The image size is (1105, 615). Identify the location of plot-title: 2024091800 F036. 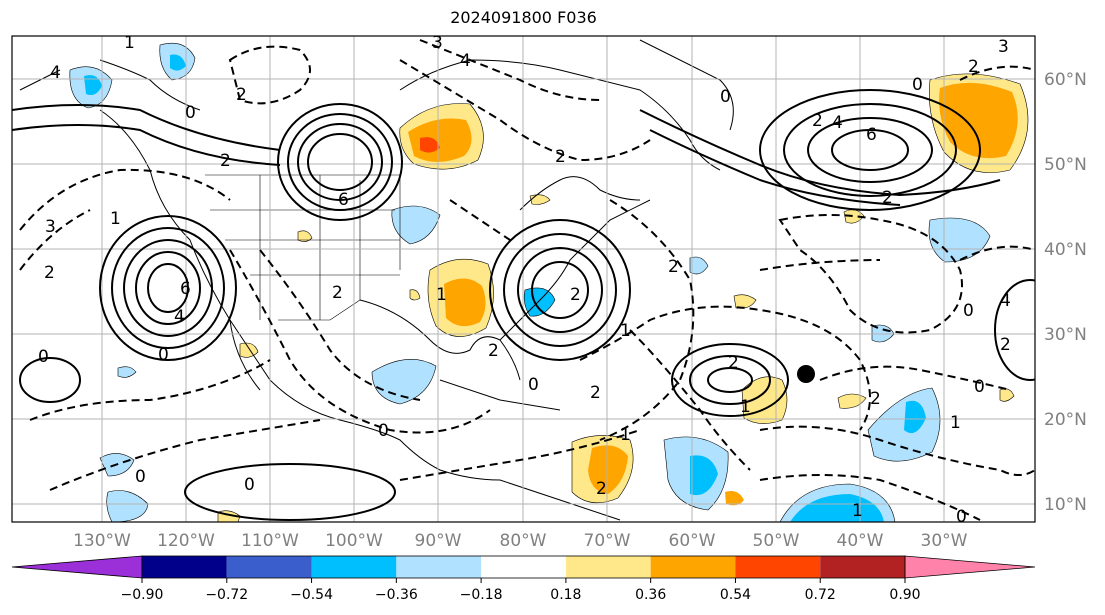
(523, 17).